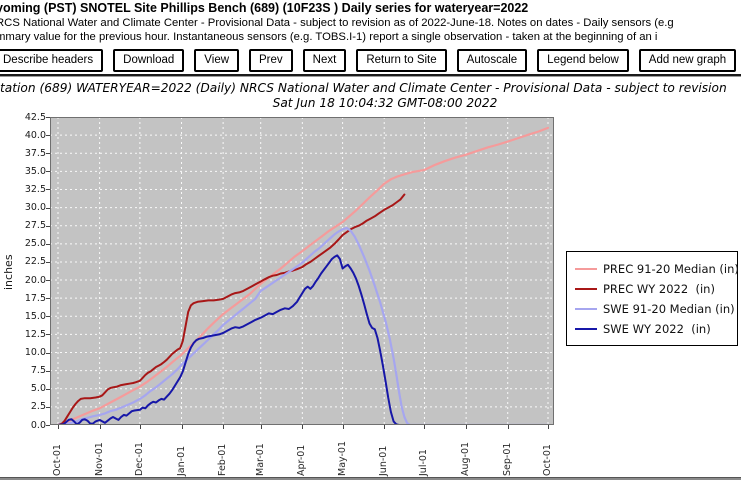 The width and height of the screenshot is (741, 483). I want to click on x-tick-label: Nov-01, so click(99, 459).